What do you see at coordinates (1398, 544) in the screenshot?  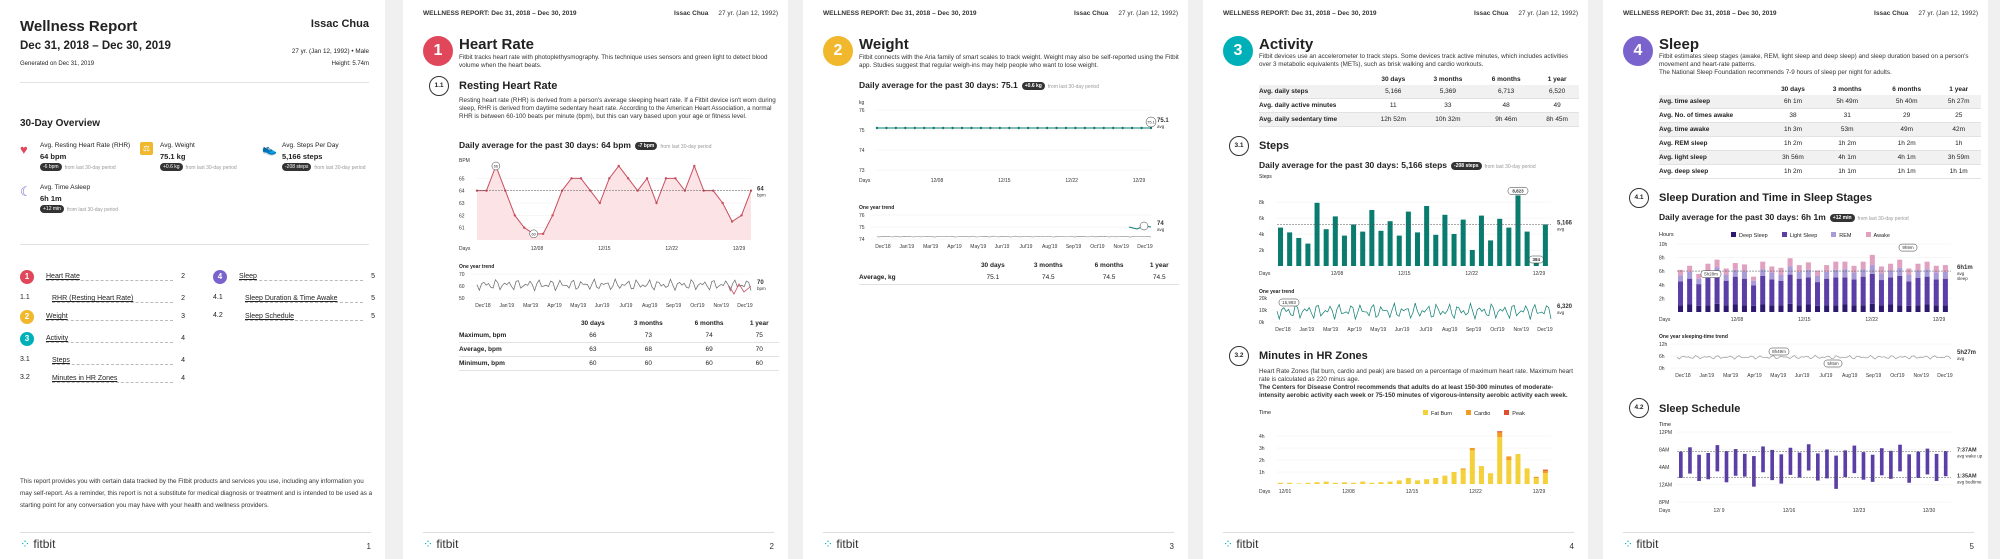 I see `footer: fitbit 4` at bounding box center [1398, 544].